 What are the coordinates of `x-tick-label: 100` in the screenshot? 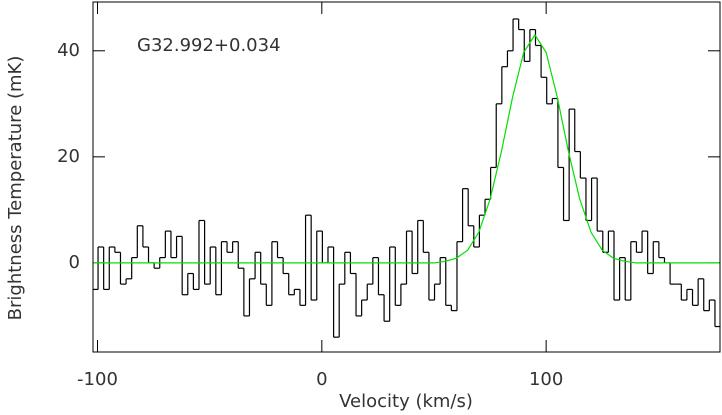 It's located at (546, 379).